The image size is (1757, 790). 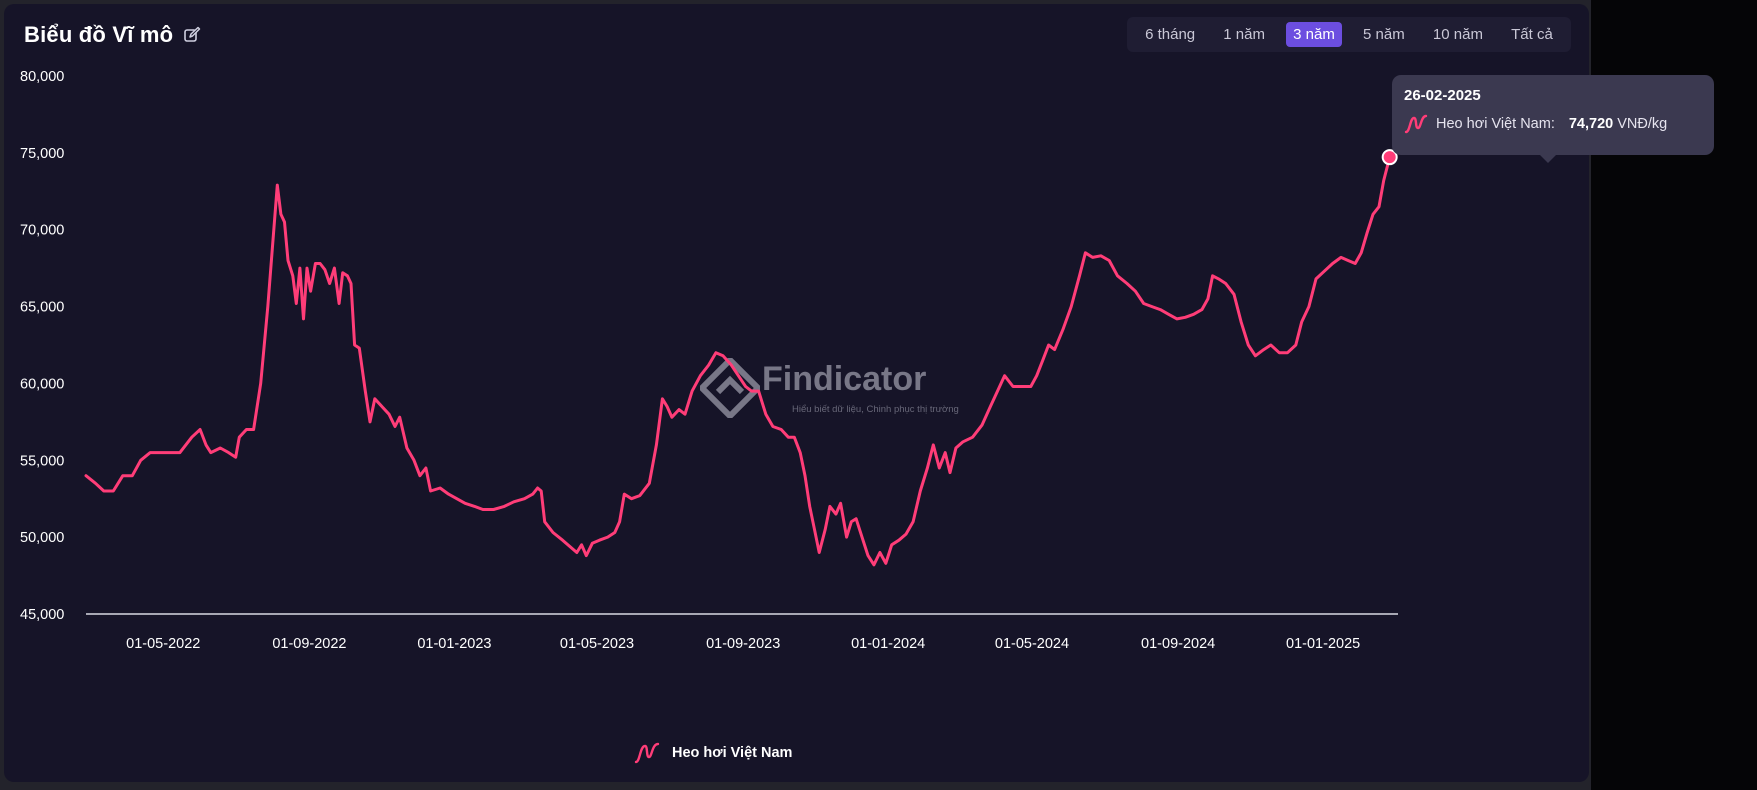 I want to click on title-group: Biểu đồ Vĩ mô, so click(x=112, y=35).